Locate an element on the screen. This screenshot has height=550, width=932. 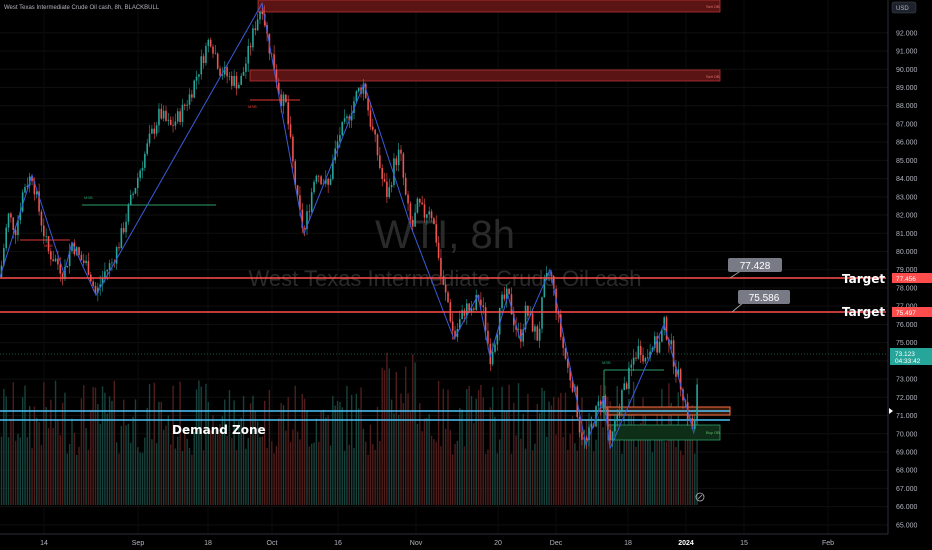
nav-icon-group is located at coordinates (700, 497).